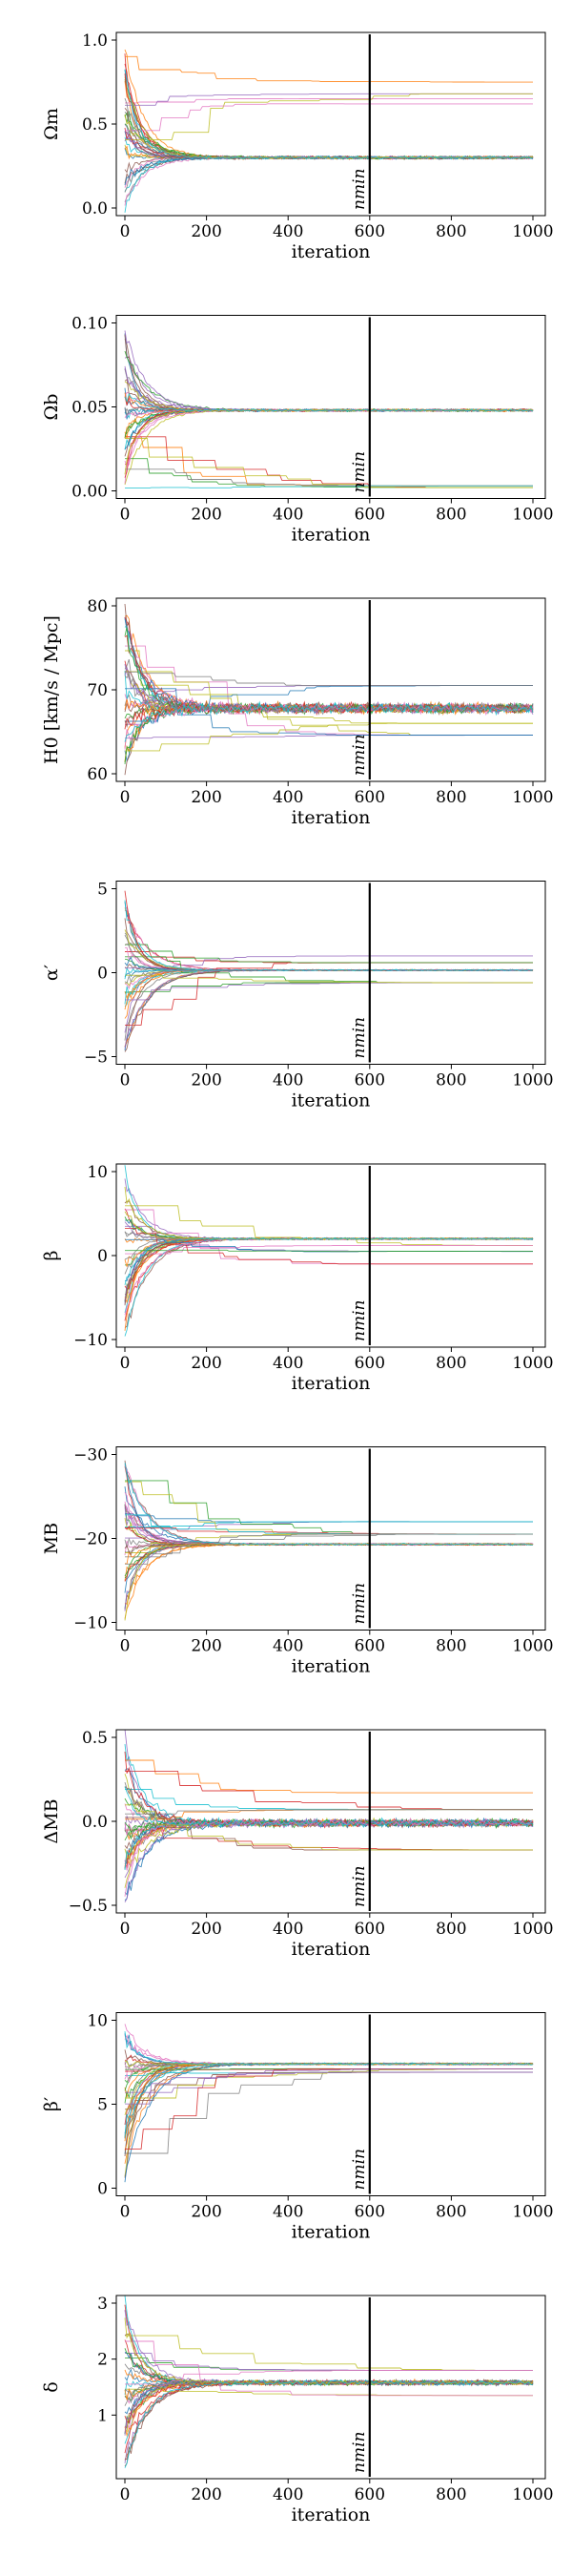  What do you see at coordinates (51, 1538) in the screenshot?
I see `y-axis-label: MB` at bounding box center [51, 1538].